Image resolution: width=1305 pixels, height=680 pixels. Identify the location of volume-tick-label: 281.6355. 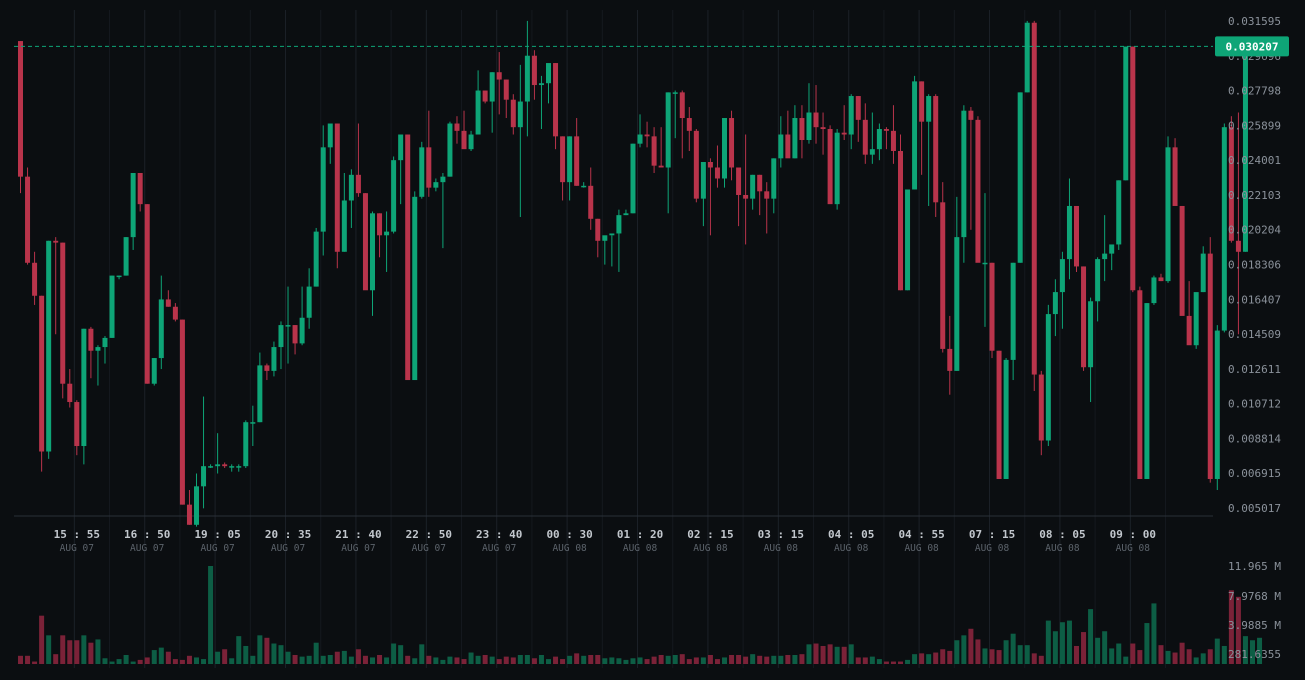
(1254, 654).